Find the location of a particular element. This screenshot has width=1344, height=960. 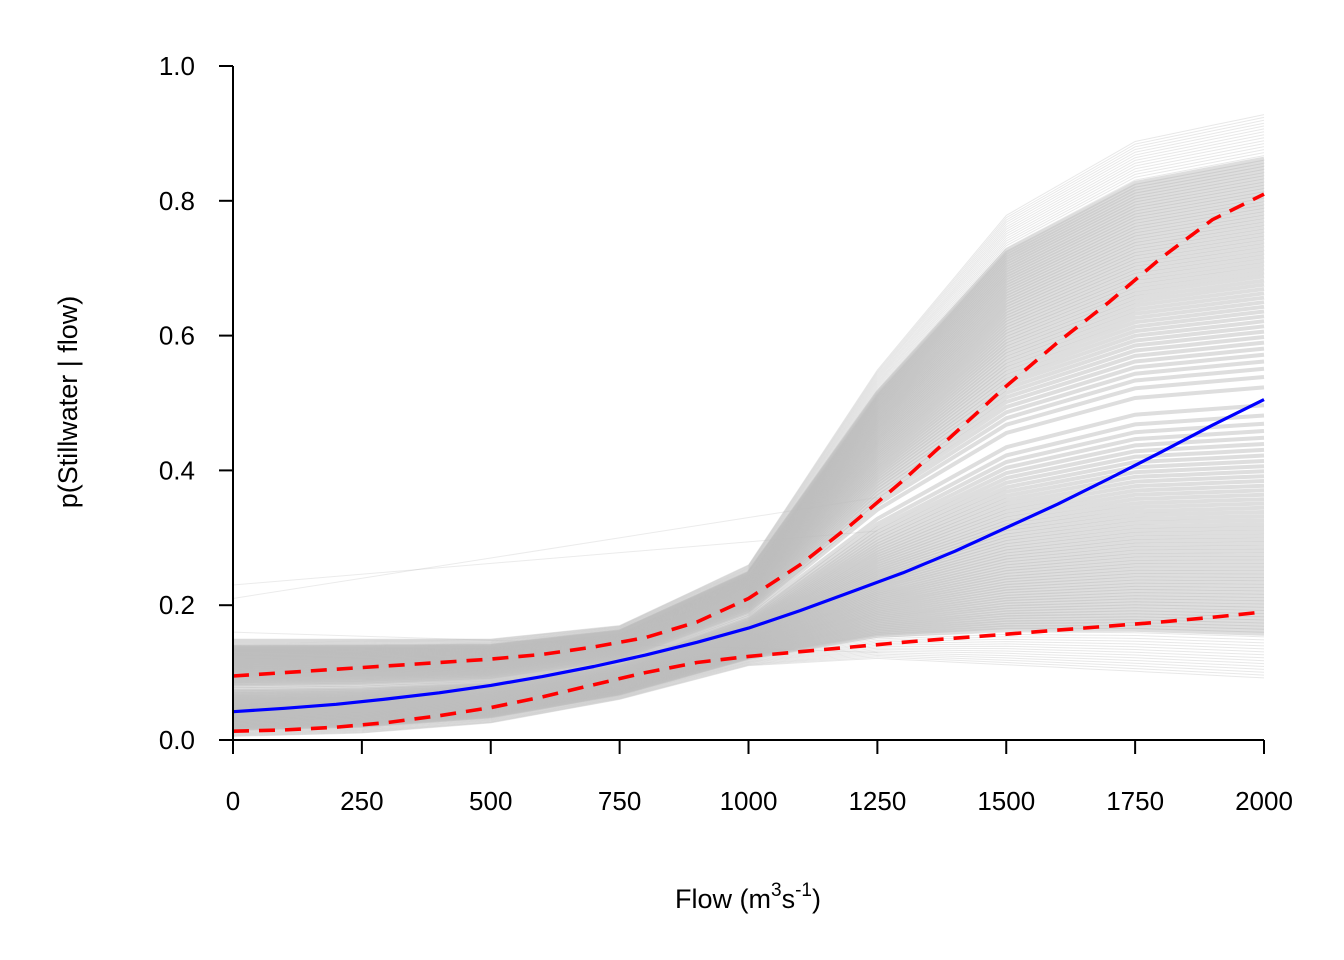

x-tick-label: 250 is located at coordinates (361, 801).